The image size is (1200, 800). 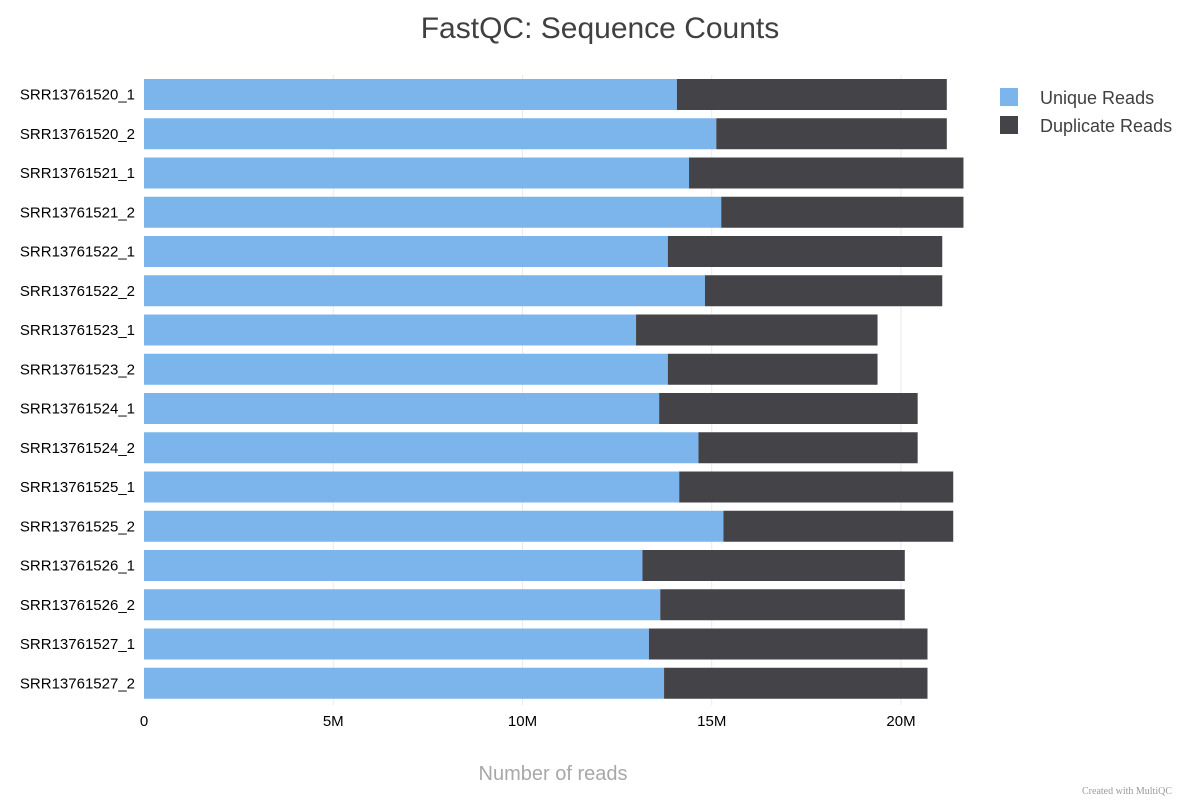 I want to click on x-axis-title: Number of reads, so click(x=553, y=774).